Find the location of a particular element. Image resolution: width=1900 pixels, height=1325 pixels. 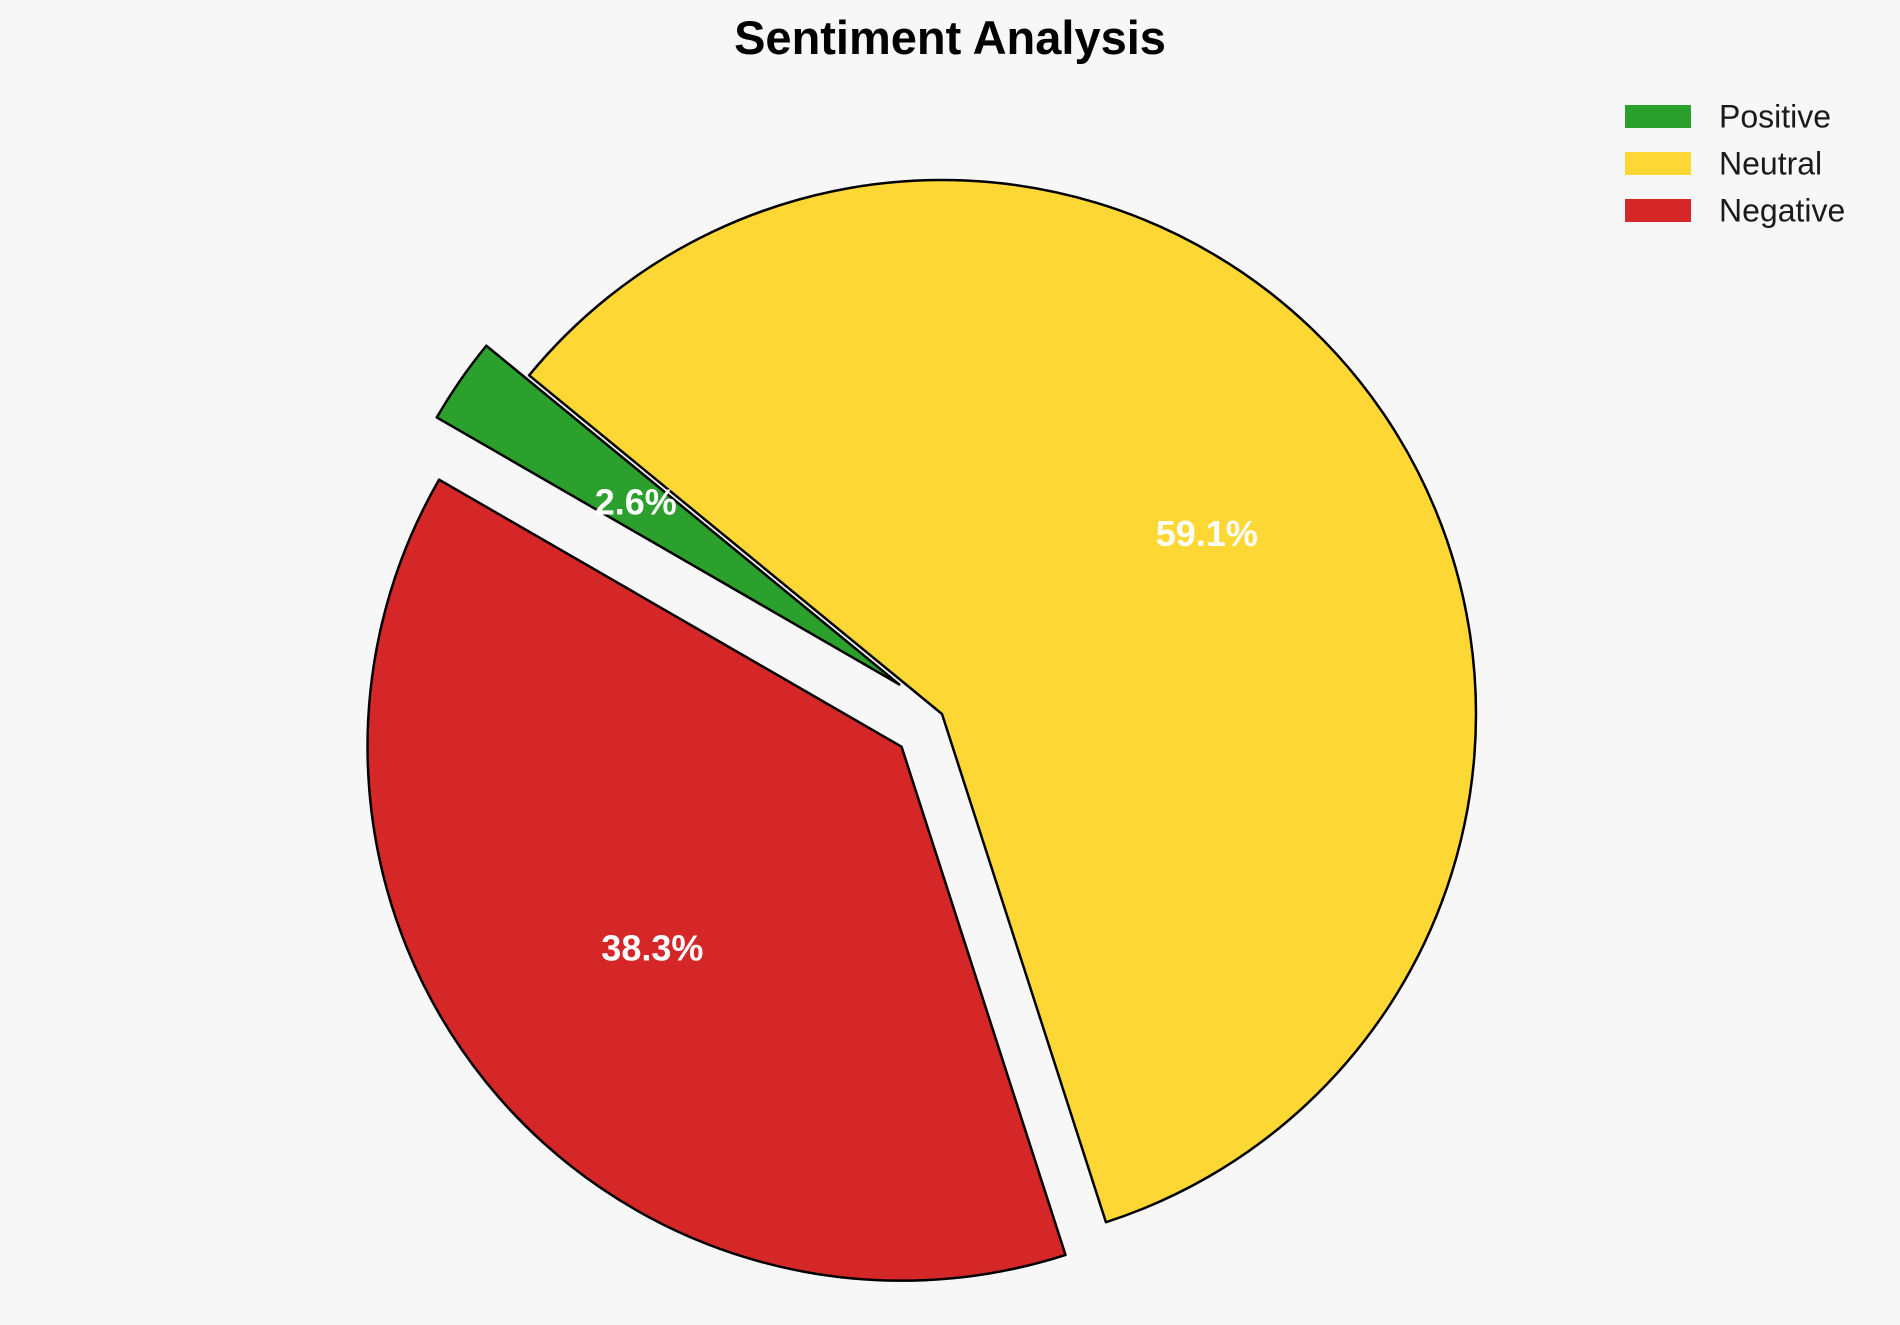

pie-slice-positive is located at coordinates (668, 515).